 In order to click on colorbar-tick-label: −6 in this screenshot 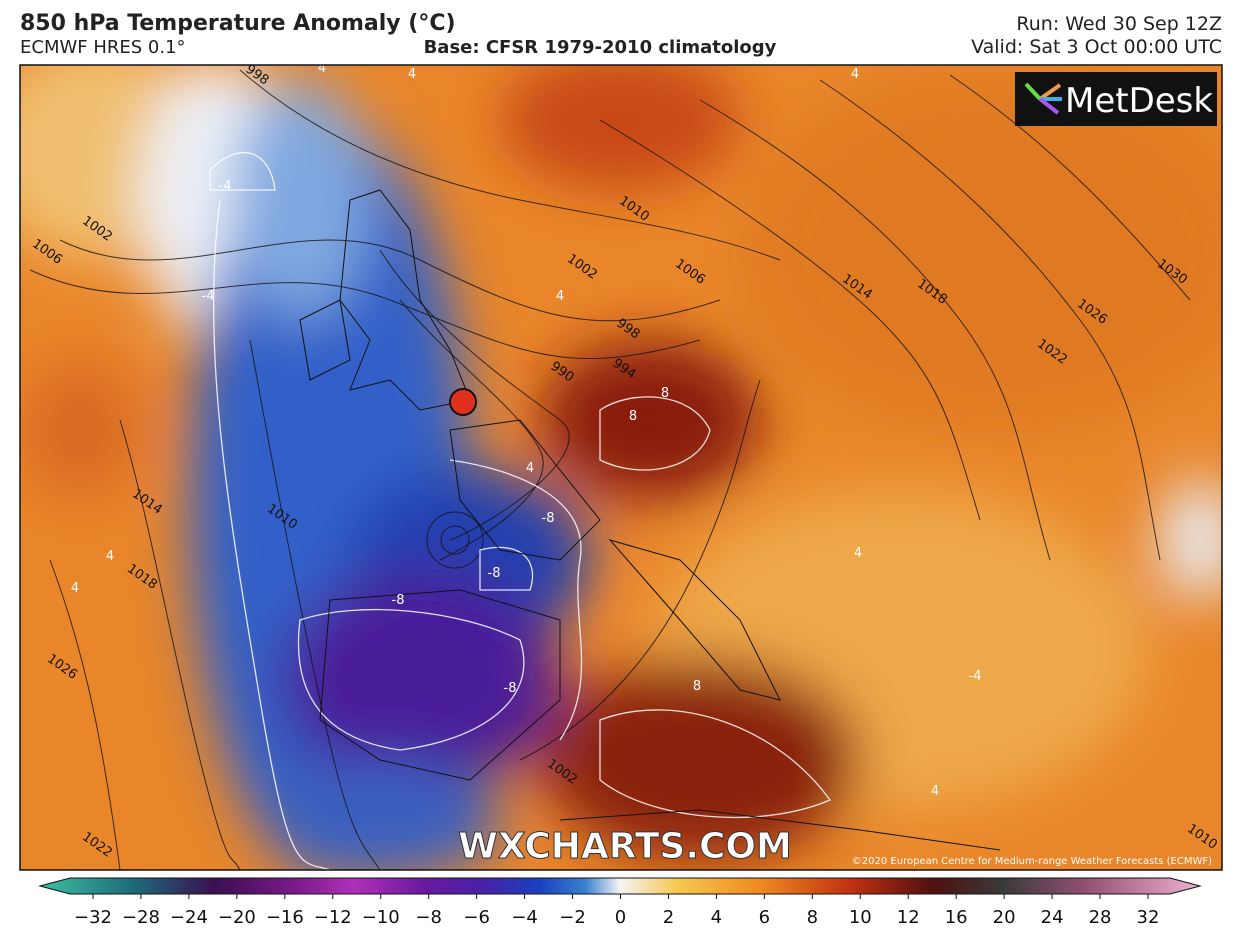, I will do `click(476, 917)`.